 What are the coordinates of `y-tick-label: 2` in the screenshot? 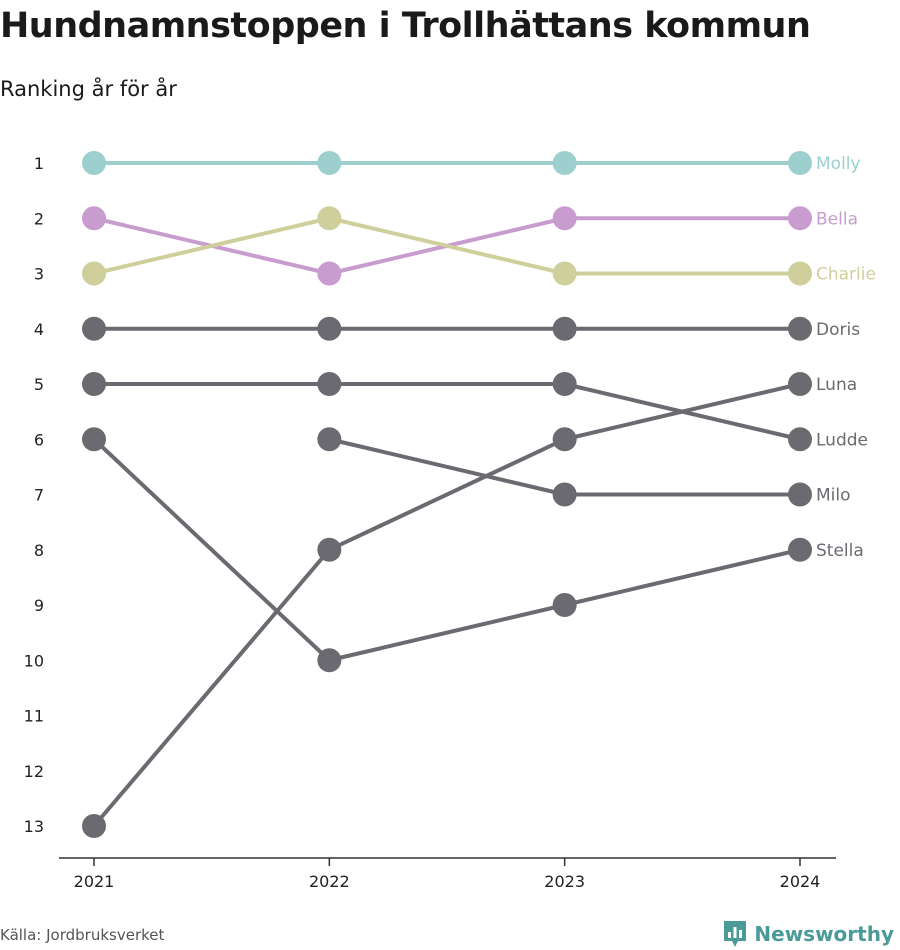 It's located at (39, 218).